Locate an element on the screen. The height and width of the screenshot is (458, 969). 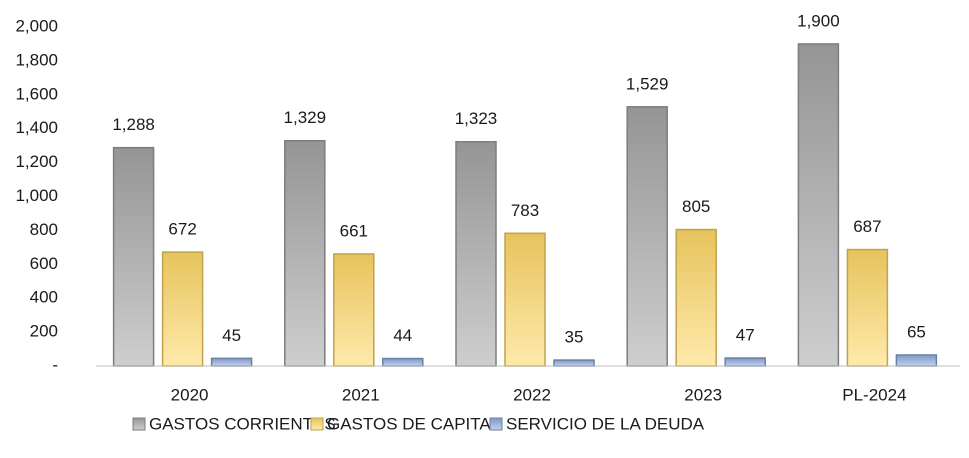
y-tick-label: 400 is located at coordinates (44, 297).